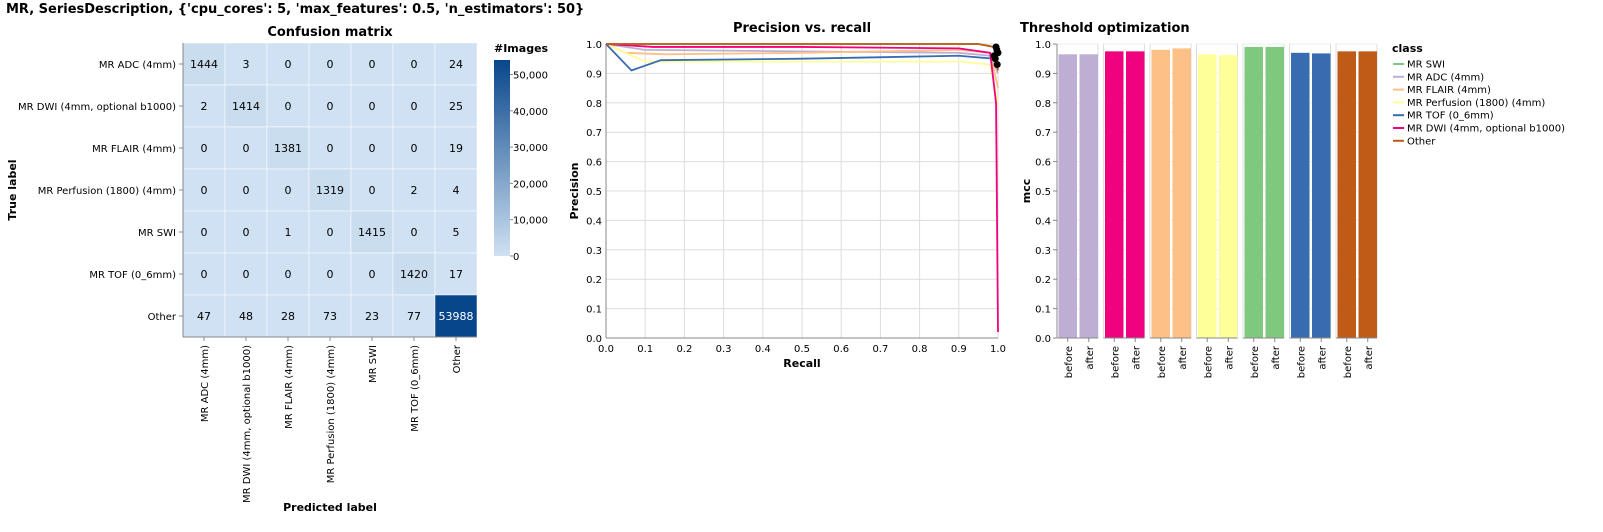 Image resolution: width=1603 pixels, height=532 pixels. Describe the element at coordinates (1043, 163) in the screenshot. I see `th-y-tick-label: 0.6` at that location.